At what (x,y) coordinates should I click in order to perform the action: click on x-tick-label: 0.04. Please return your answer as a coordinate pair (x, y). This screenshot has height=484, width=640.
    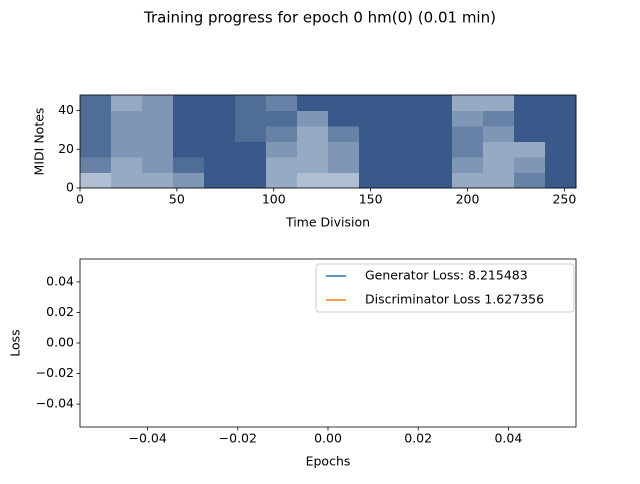
    Looking at the image, I should click on (508, 438).